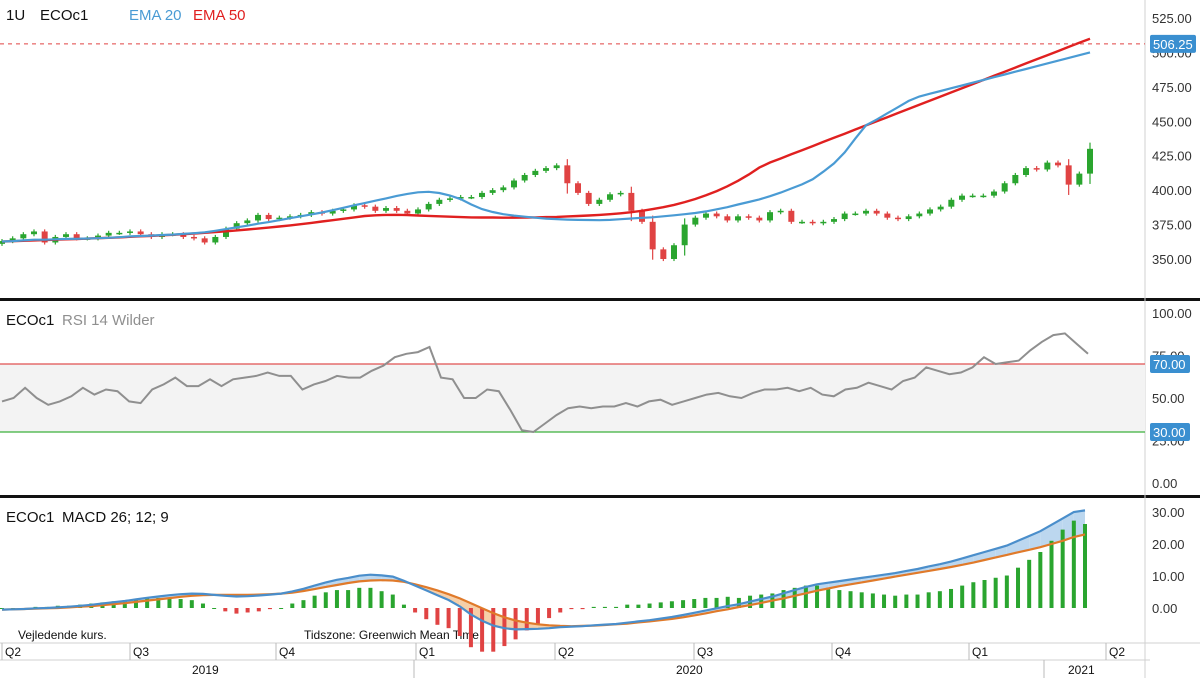 Image resolution: width=1200 pixels, height=678 pixels. What do you see at coordinates (115, 517) in the screenshot?
I see `macd-indicator-label: MACD 26; 12; 9` at bounding box center [115, 517].